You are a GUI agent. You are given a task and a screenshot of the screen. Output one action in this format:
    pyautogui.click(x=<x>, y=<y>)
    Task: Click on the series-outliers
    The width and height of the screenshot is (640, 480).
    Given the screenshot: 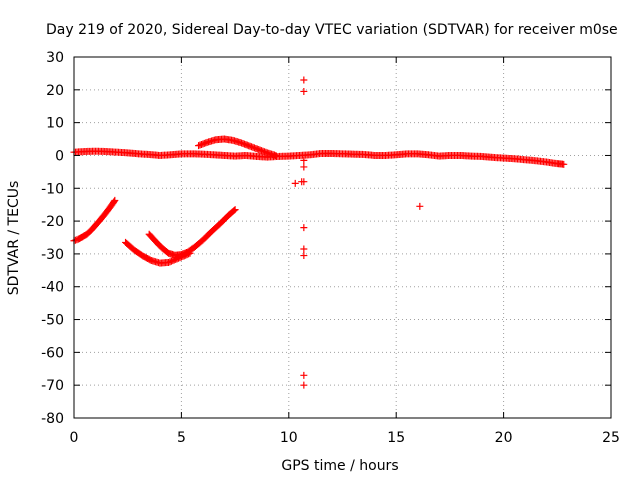 What is the action you would take?
    pyautogui.click(x=357, y=232)
    